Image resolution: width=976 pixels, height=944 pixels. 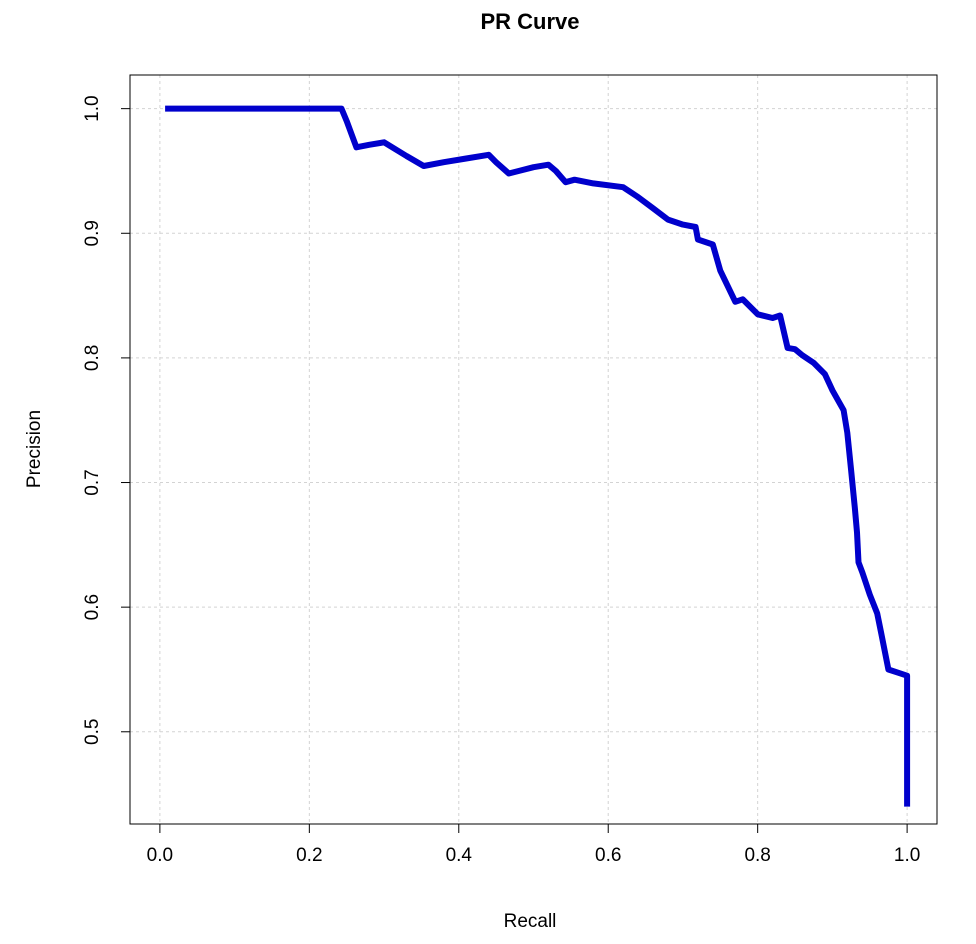 I want to click on x-tick-label: 0.8, so click(x=757, y=855).